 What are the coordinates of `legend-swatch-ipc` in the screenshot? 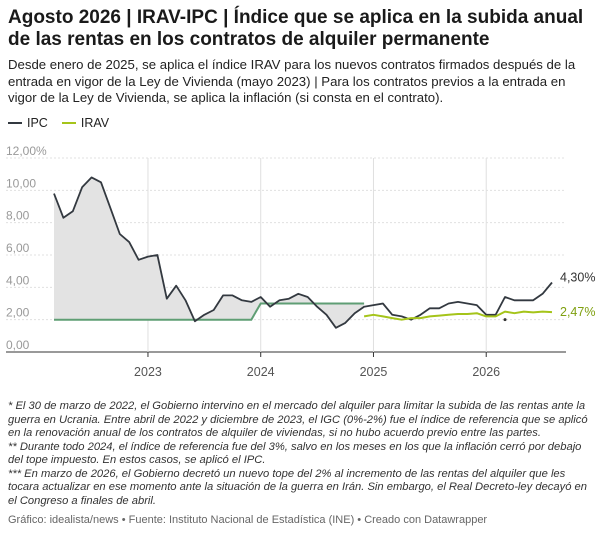 It's located at (15, 122).